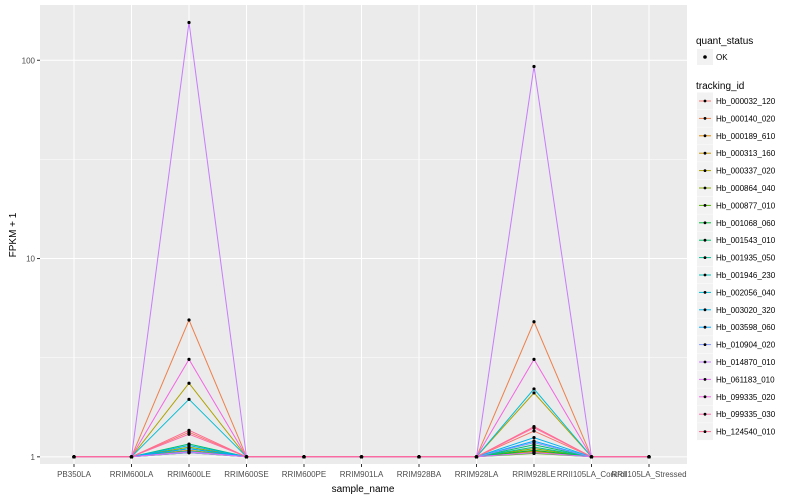 The image size is (800, 500). I want to click on x-tick-label: PB350LA, so click(74, 474).